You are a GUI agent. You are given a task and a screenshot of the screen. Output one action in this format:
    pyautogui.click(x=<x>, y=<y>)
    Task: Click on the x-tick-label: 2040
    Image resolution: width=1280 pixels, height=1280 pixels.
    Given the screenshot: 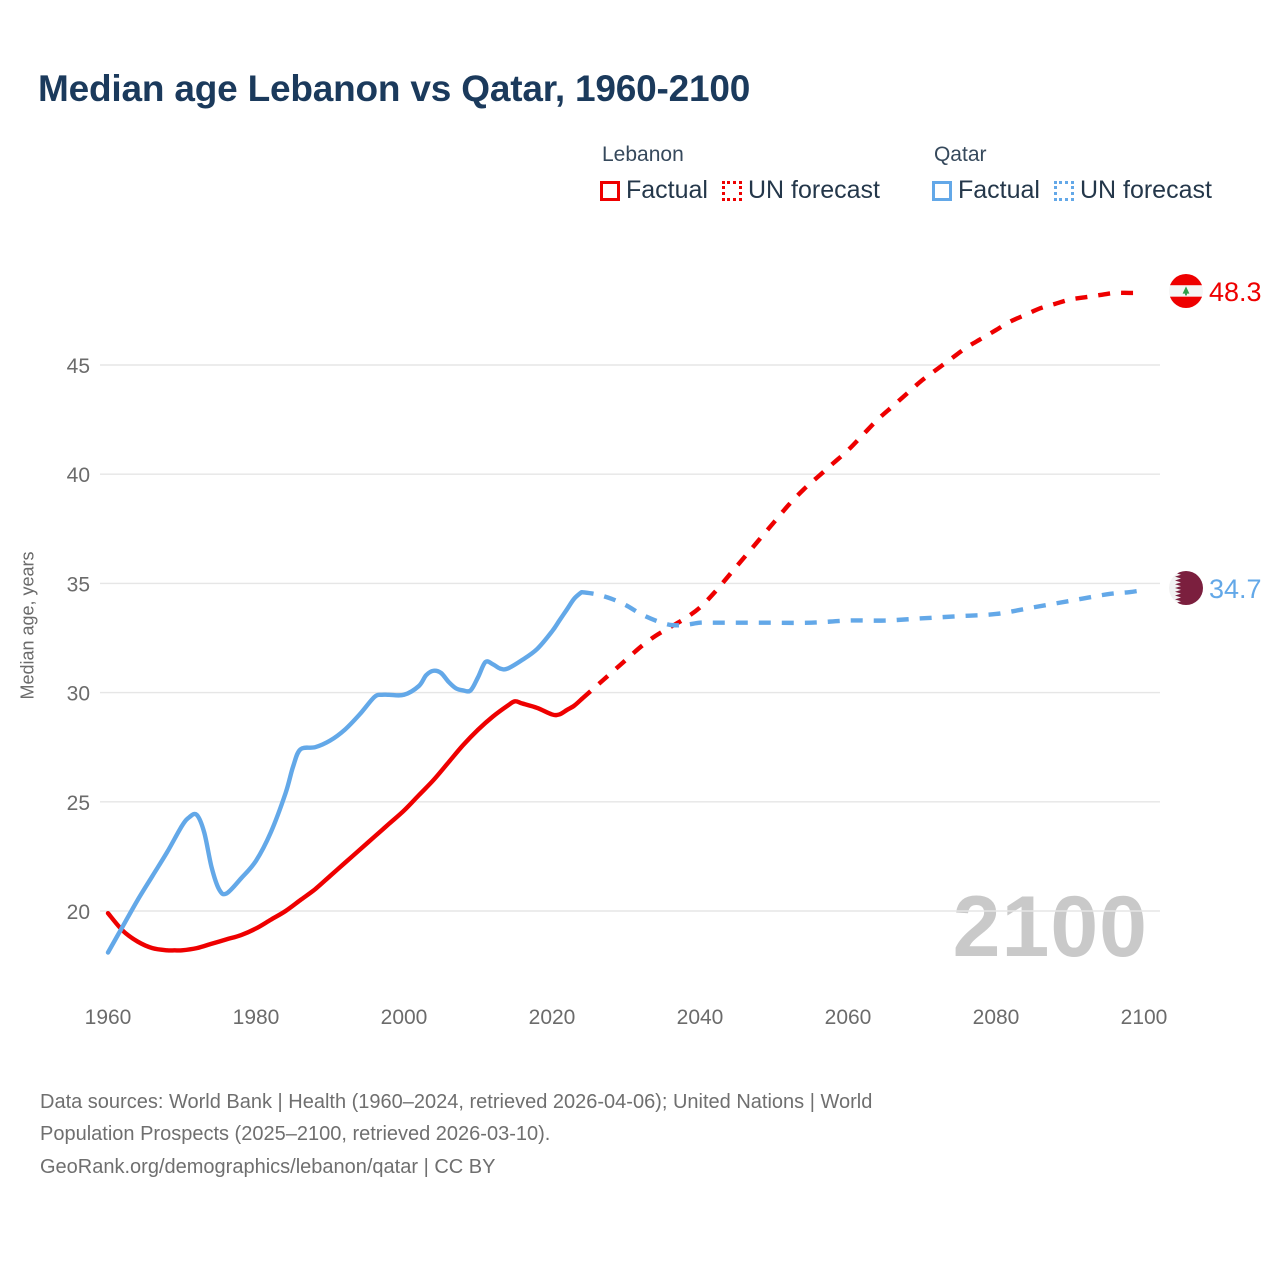 What is the action you would take?
    pyautogui.click(x=700, y=1017)
    